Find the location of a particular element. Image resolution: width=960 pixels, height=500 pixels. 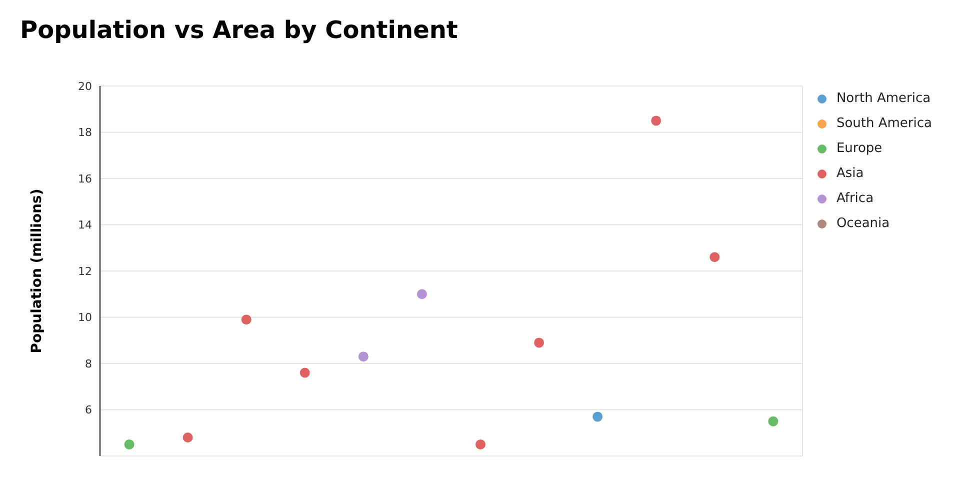

chart-title: Population vs Area by Continent is located at coordinates (239, 31).